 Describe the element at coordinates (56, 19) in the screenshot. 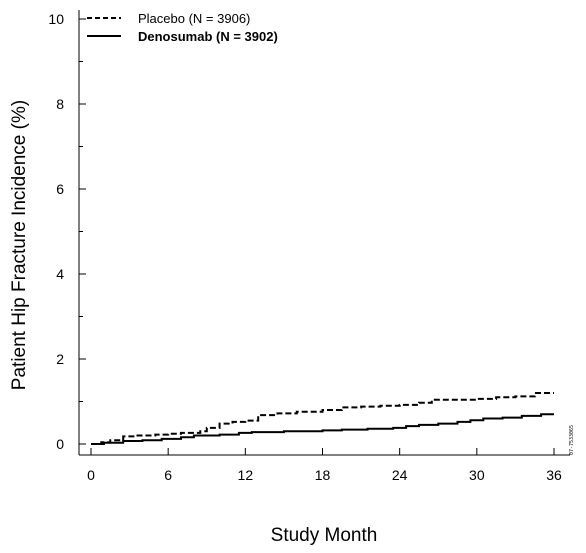

I see `y-tick-label: 10` at that location.